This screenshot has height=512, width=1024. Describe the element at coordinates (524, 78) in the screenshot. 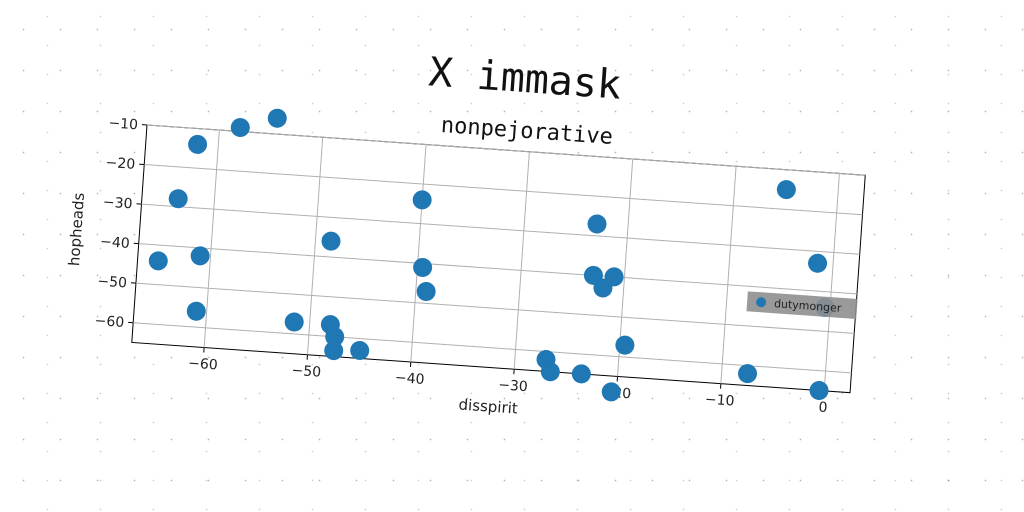

I see `chart-title: X immask` at that location.